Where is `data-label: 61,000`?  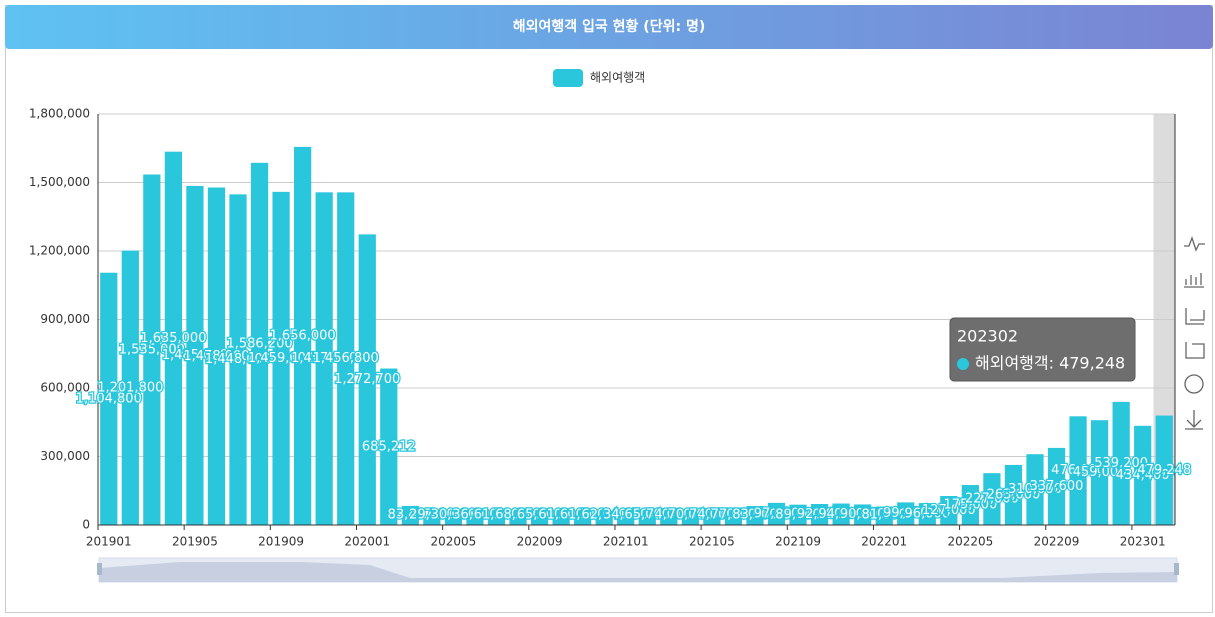 data-label: 61,000 is located at coordinates (561, 515).